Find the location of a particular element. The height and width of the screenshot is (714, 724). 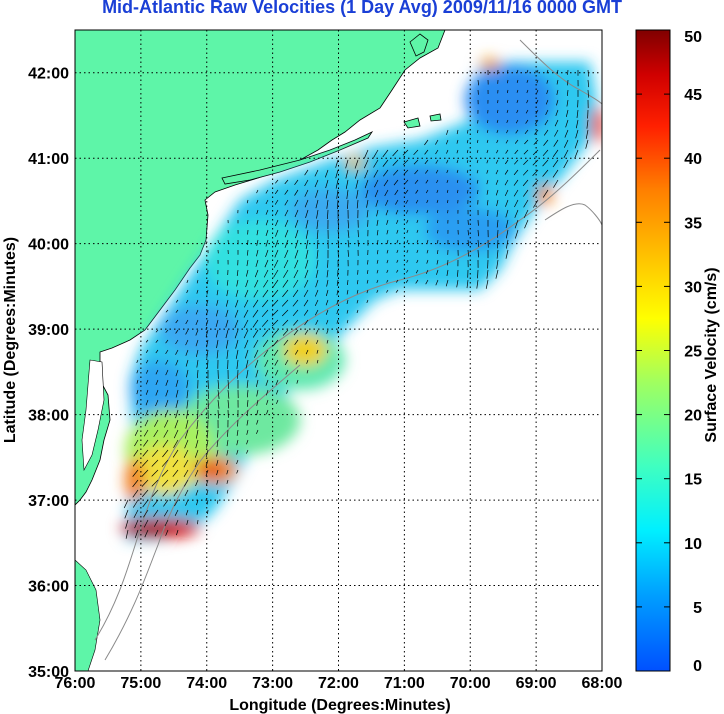

colorbar-label: Surface Velocity (cm/s) is located at coordinates (711, 354).